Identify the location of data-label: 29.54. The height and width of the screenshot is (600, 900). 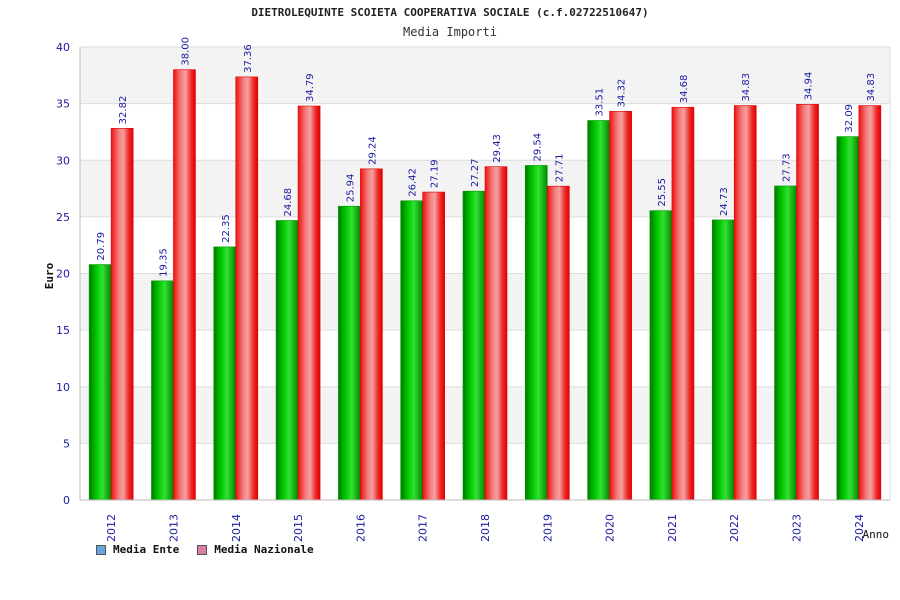
(537, 147).